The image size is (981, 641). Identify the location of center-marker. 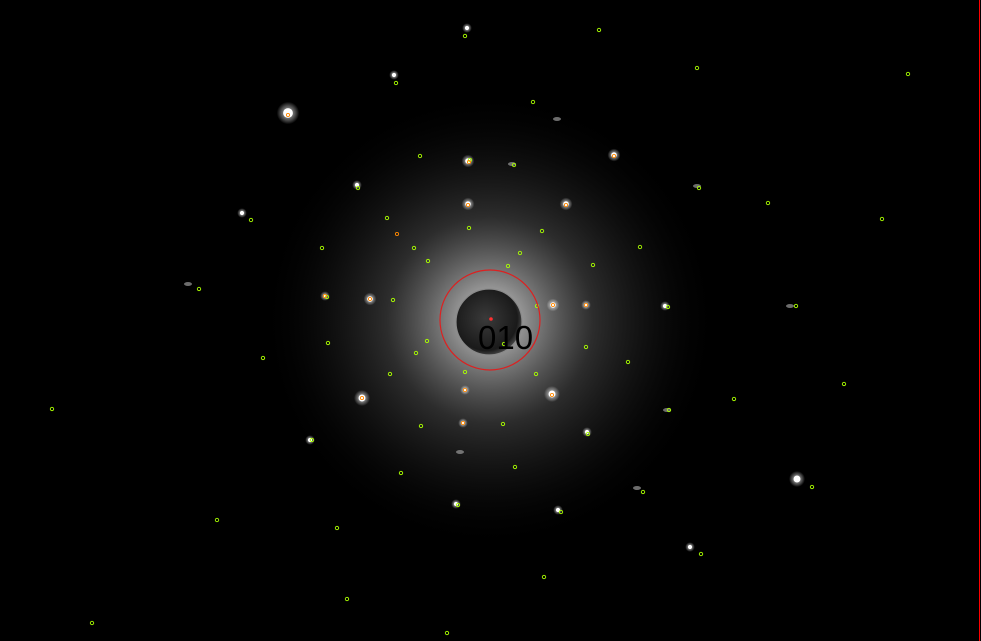
(491, 319).